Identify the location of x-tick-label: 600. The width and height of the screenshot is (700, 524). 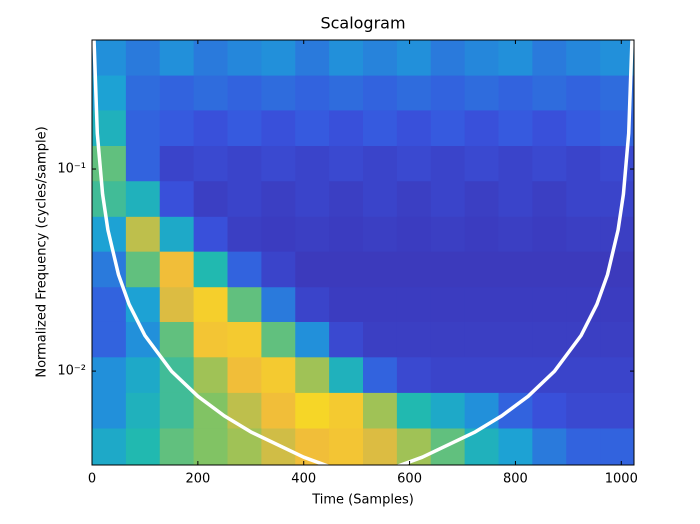
(409, 479).